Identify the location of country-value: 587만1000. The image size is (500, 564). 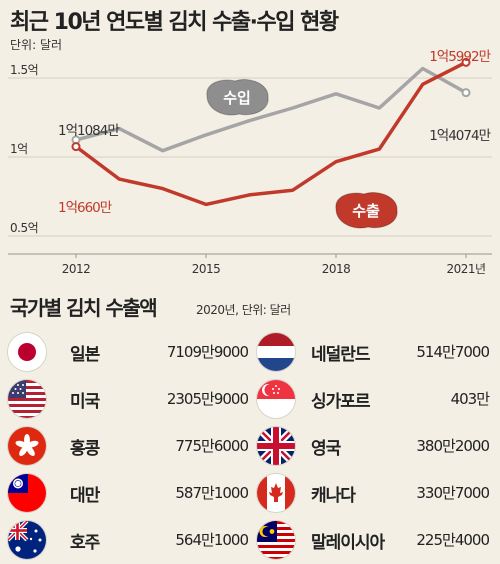
(212, 493).